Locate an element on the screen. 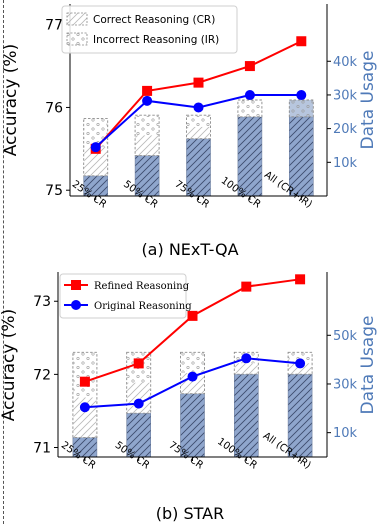 This screenshot has width=381, height=524. y2-ticks: 10k 30k 50k is located at coordinates (342, 385).